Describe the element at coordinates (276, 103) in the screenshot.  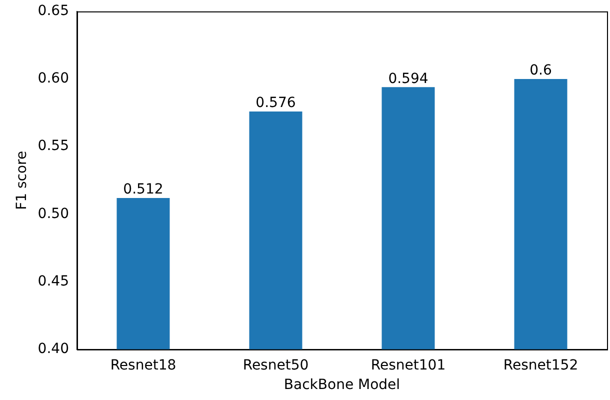
I see `data-label: 0.576` at that location.